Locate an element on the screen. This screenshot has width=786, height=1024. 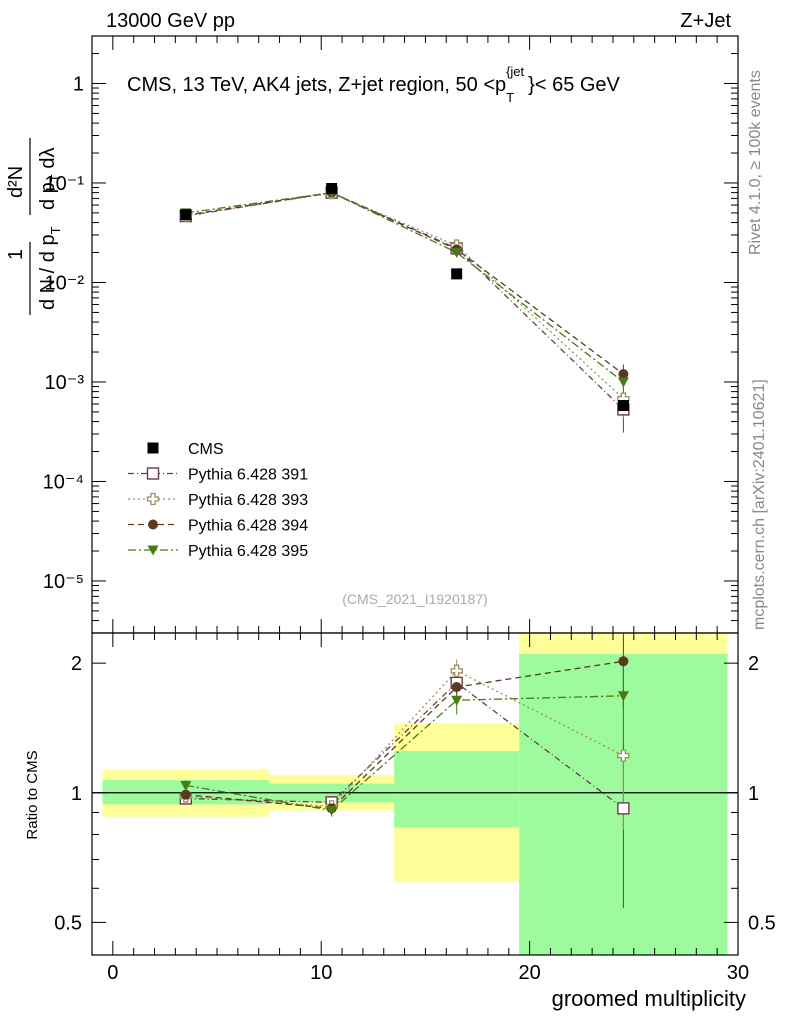
ratio-ytick-label-right: 0.5 is located at coordinates (762, 923).